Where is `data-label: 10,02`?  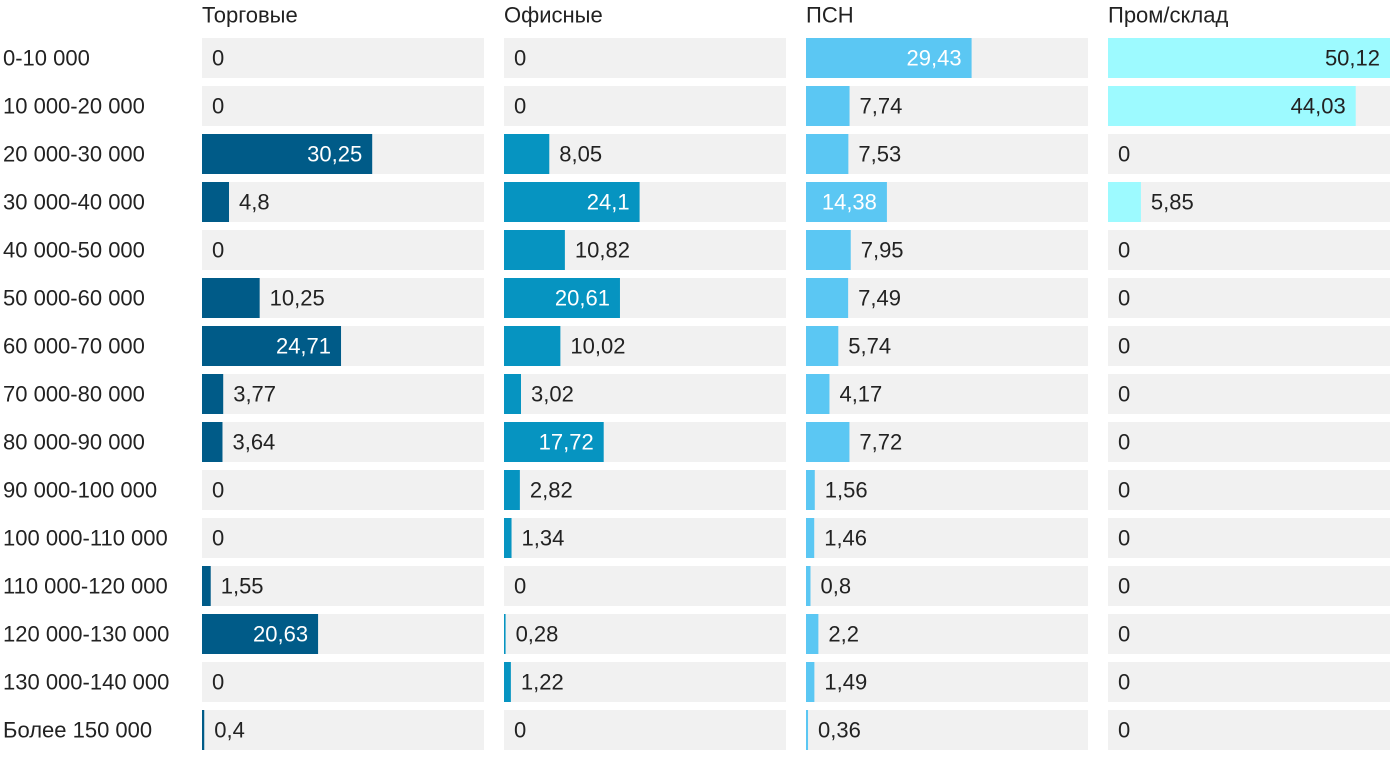 data-label: 10,02 is located at coordinates (597, 346).